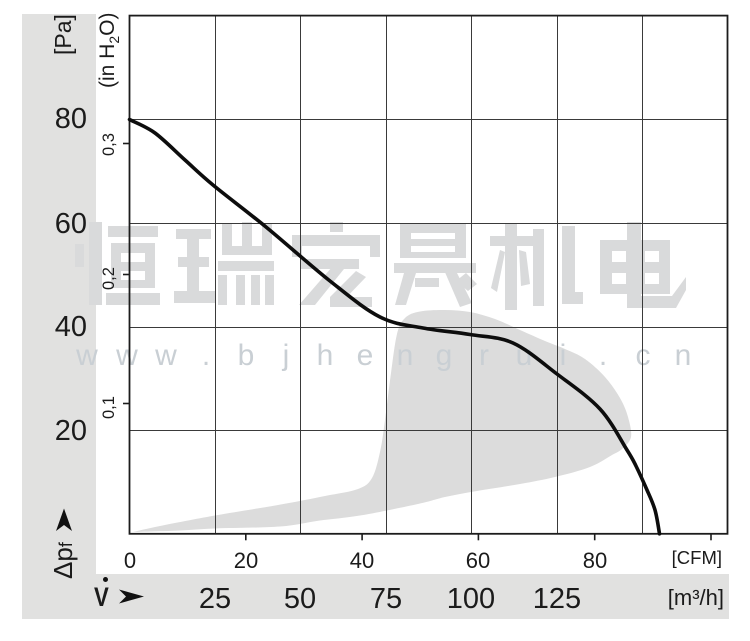 Image resolution: width=750 pixels, height=641 pixels. Describe the element at coordinates (484, 355) in the screenshot. I see `svg-text: r` at that location.